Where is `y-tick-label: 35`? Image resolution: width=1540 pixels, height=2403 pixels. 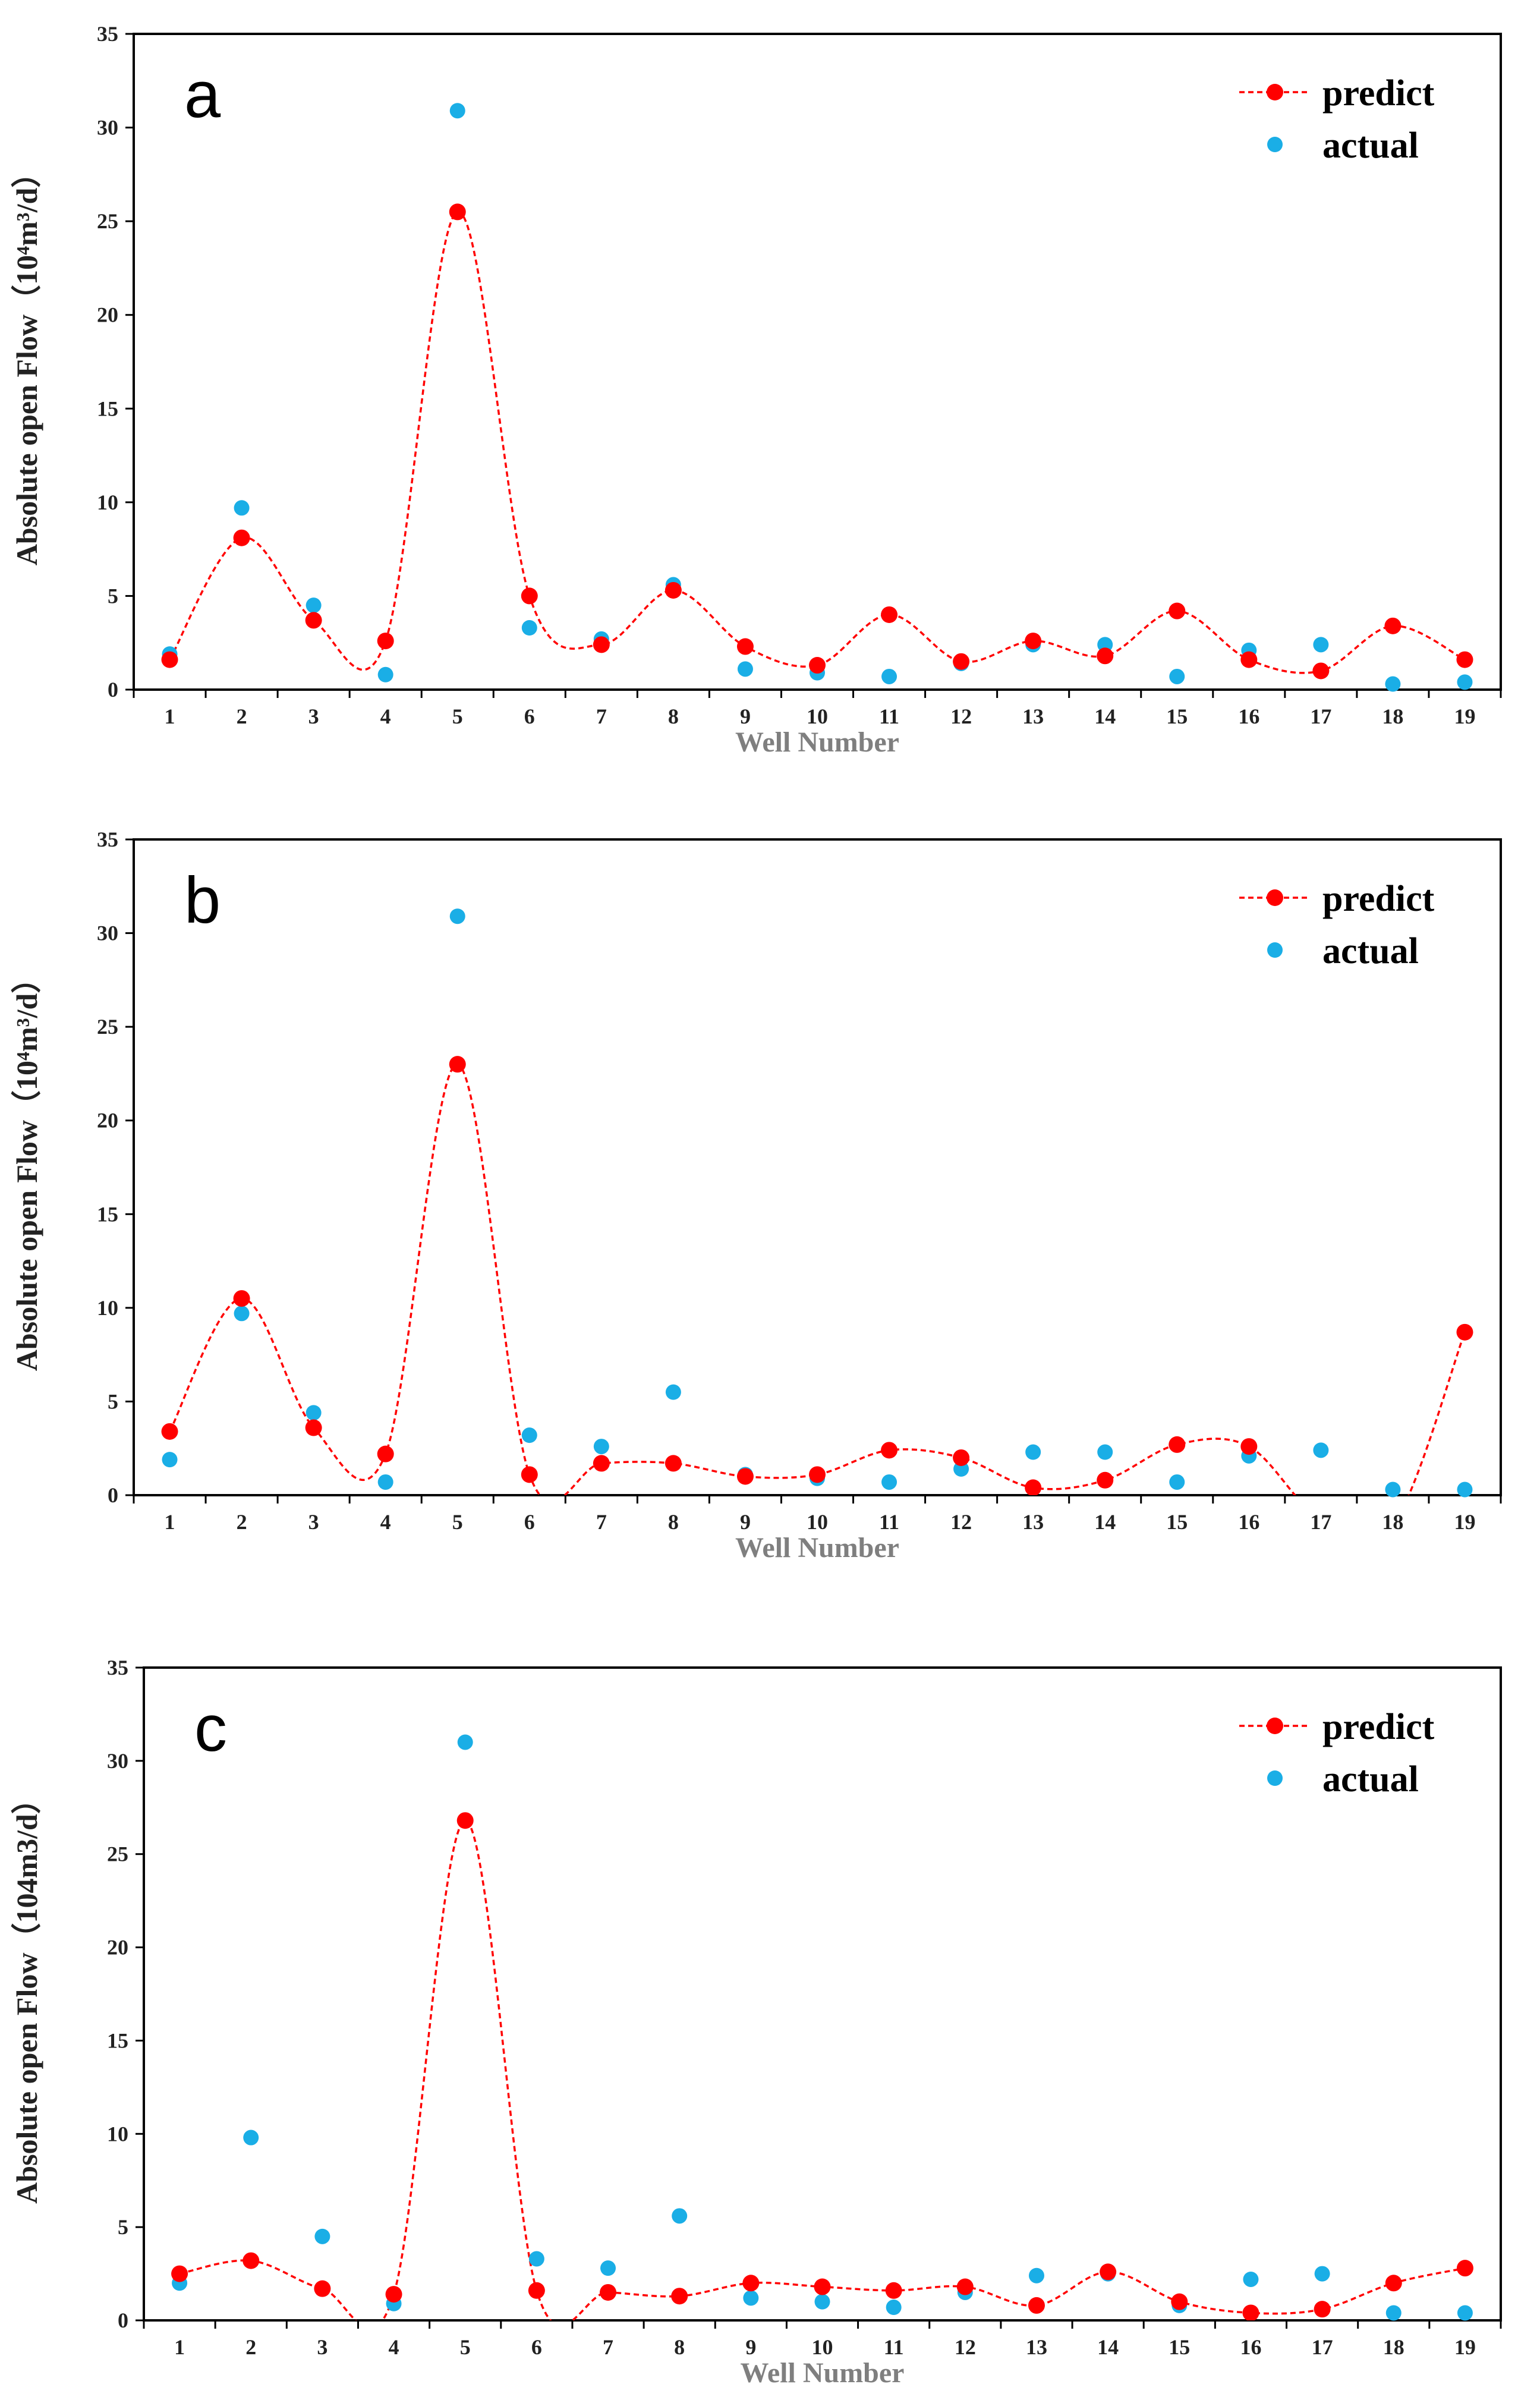 y-tick-label: 35 is located at coordinates (107, 839).